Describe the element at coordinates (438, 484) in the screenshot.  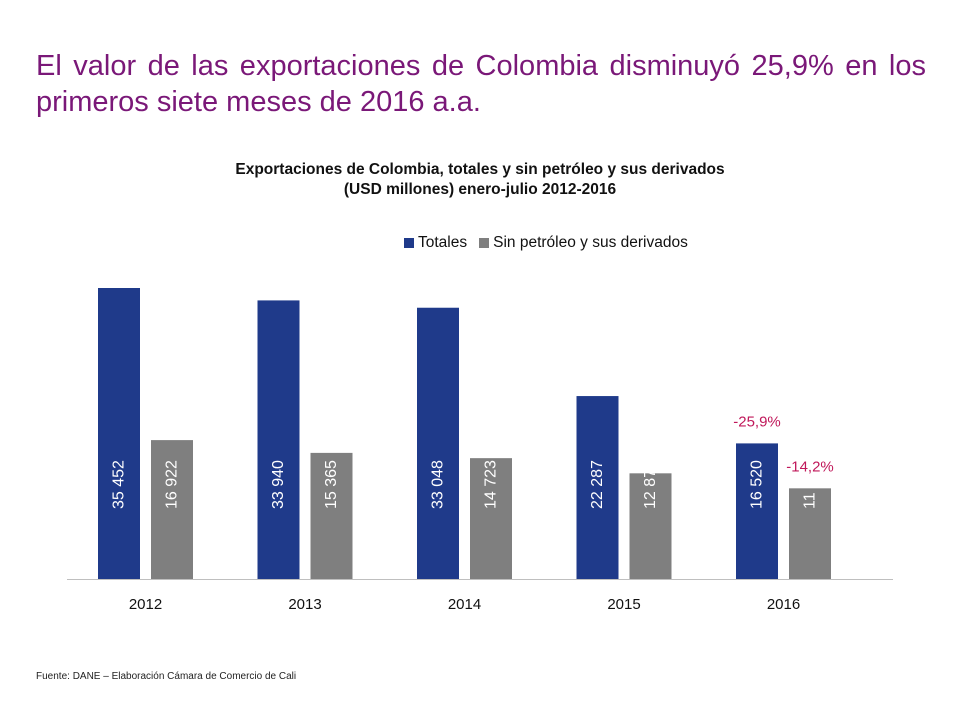
I see `data-label-totales-2014: 33 048` at that location.